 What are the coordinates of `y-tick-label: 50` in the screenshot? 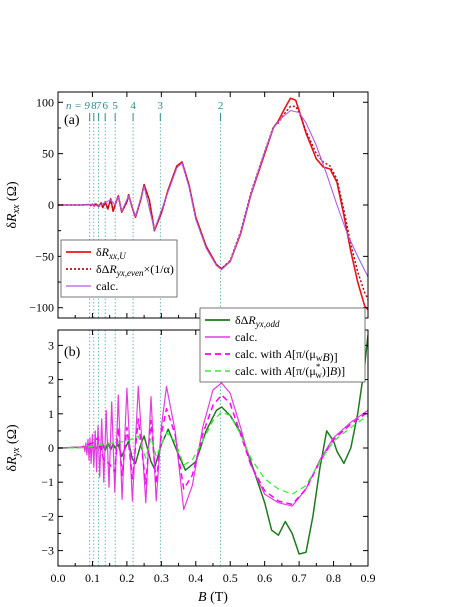 It's located at (48, 154).